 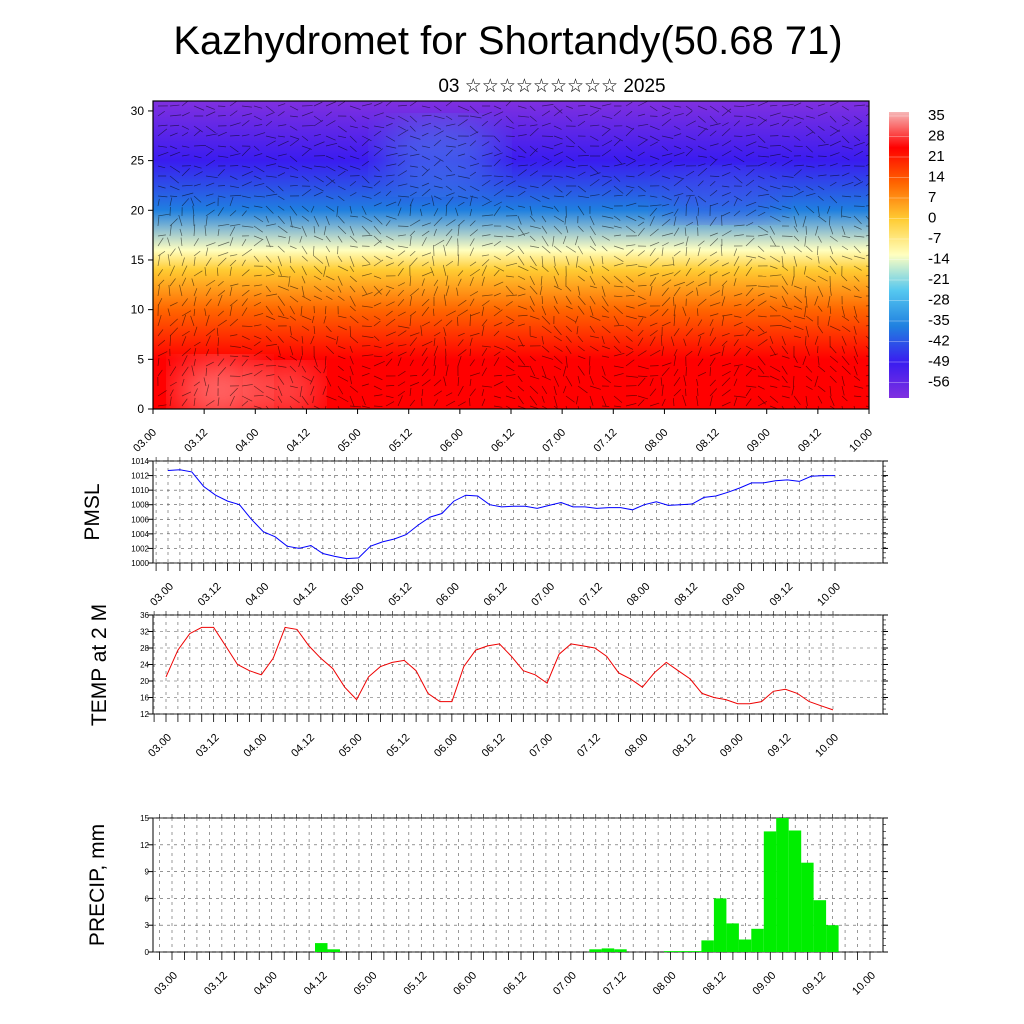 What do you see at coordinates (605, 441) in the screenshot?
I see `section-x-tick-label: 07.12` at bounding box center [605, 441].